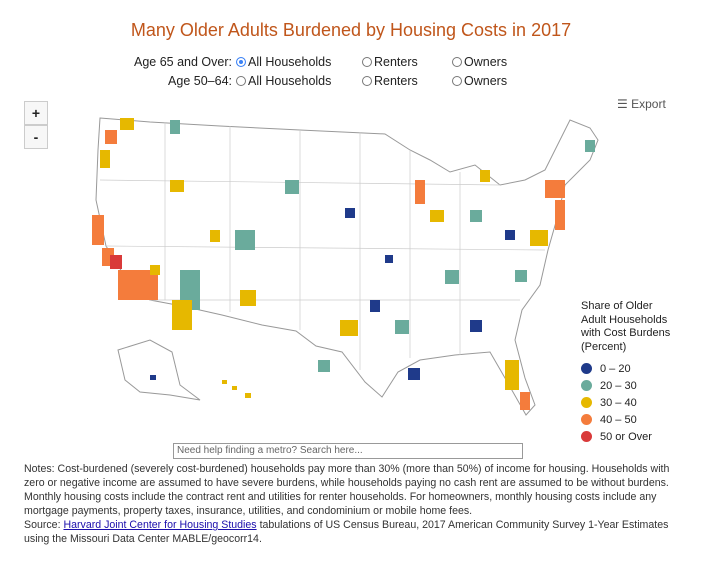 The width and height of the screenshot is (702, 568). What do you see at coordinates (36, 113) in the screenshot?
I see `zoom-in: +` at bounding box center [36, 113].